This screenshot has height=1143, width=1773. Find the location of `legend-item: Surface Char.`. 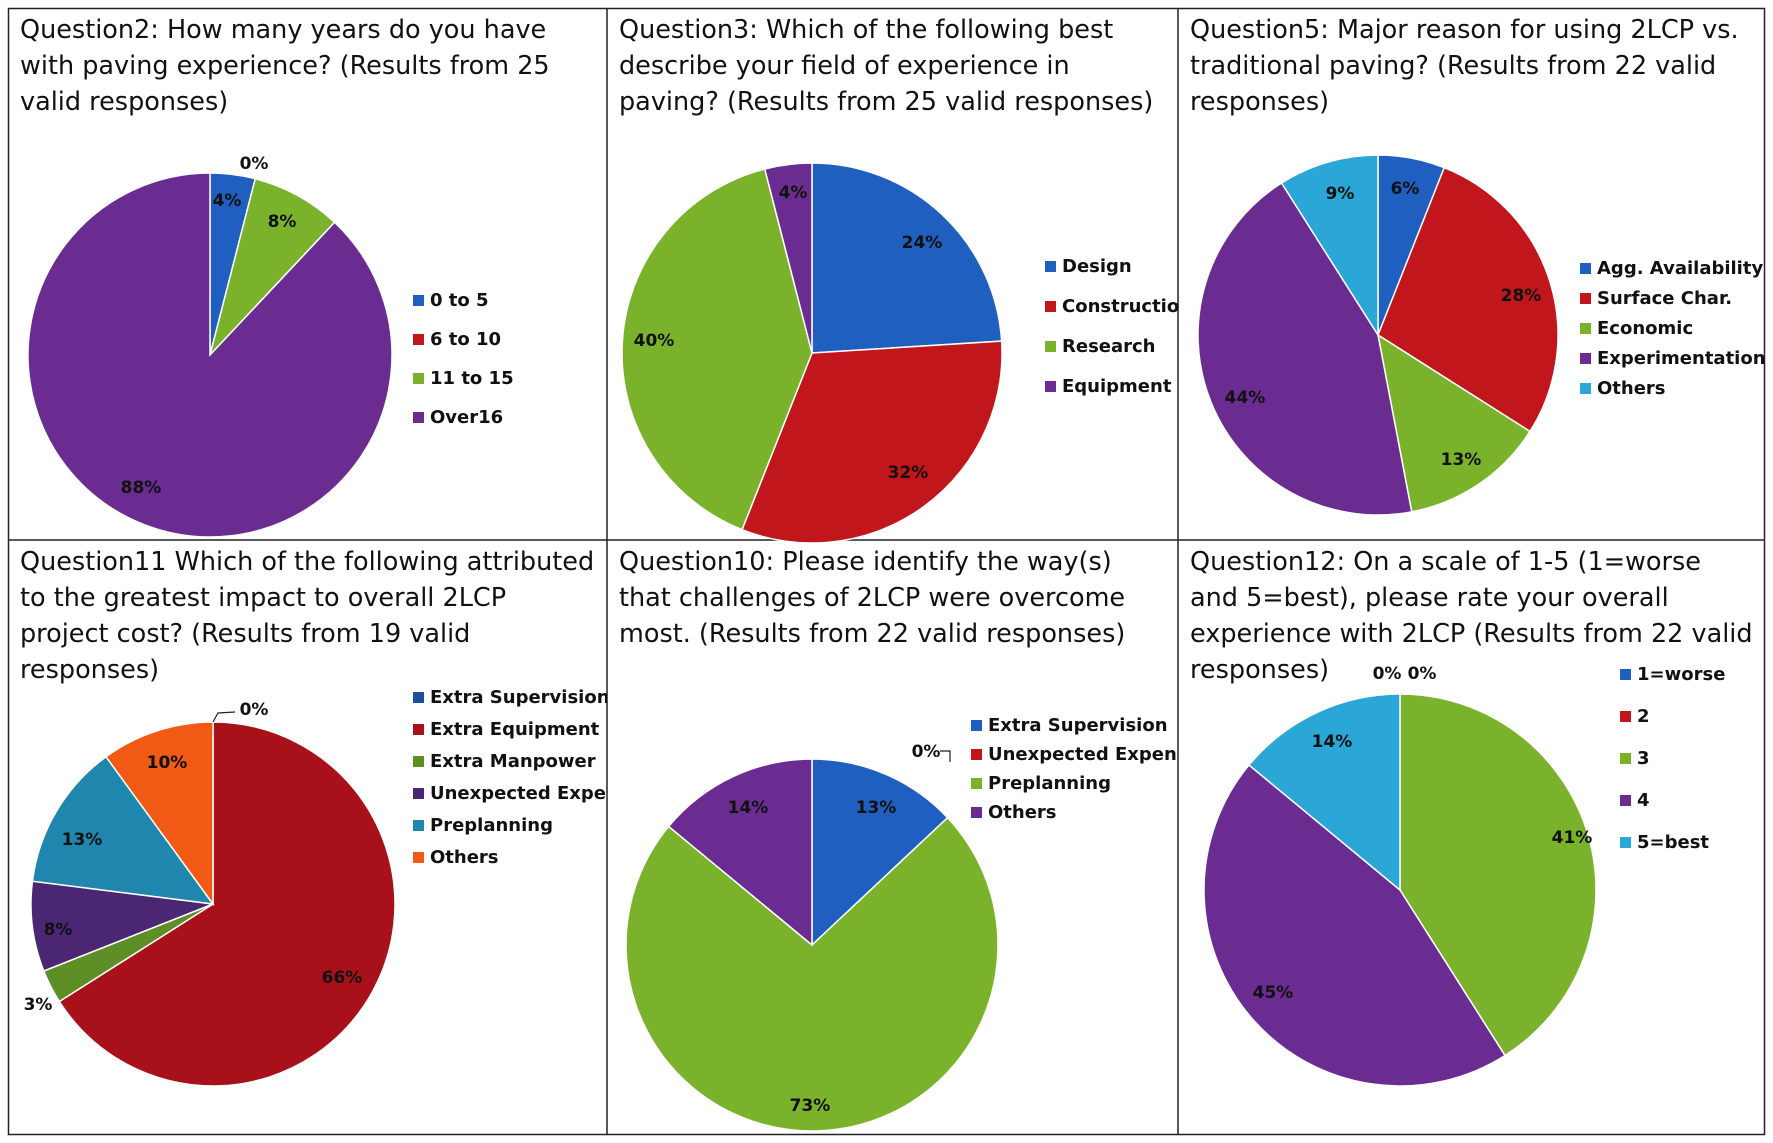

legend-item: Surface Char. is located at coordinates (1672, 298).